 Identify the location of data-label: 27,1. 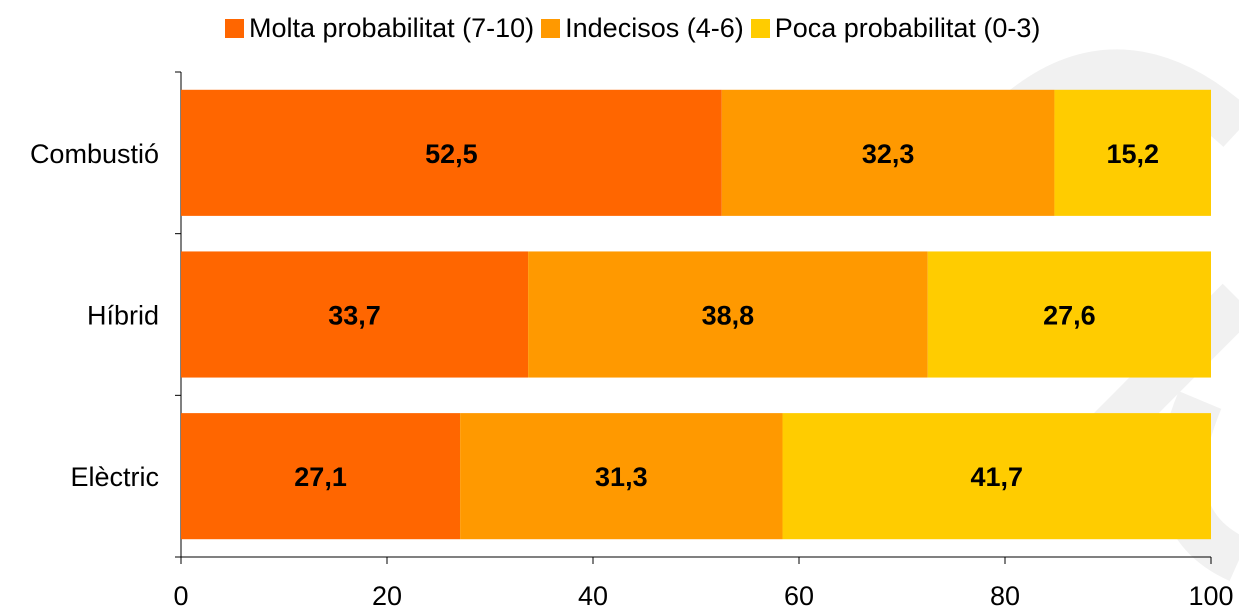
(320, 477).